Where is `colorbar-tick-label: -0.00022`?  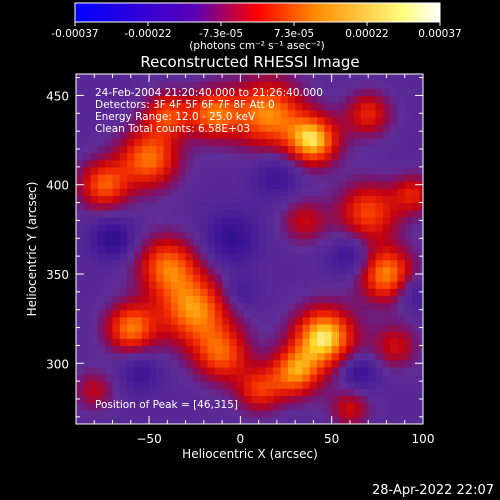 colorbar-tick-label: -0.00022 is located at coordinates (147, 34).